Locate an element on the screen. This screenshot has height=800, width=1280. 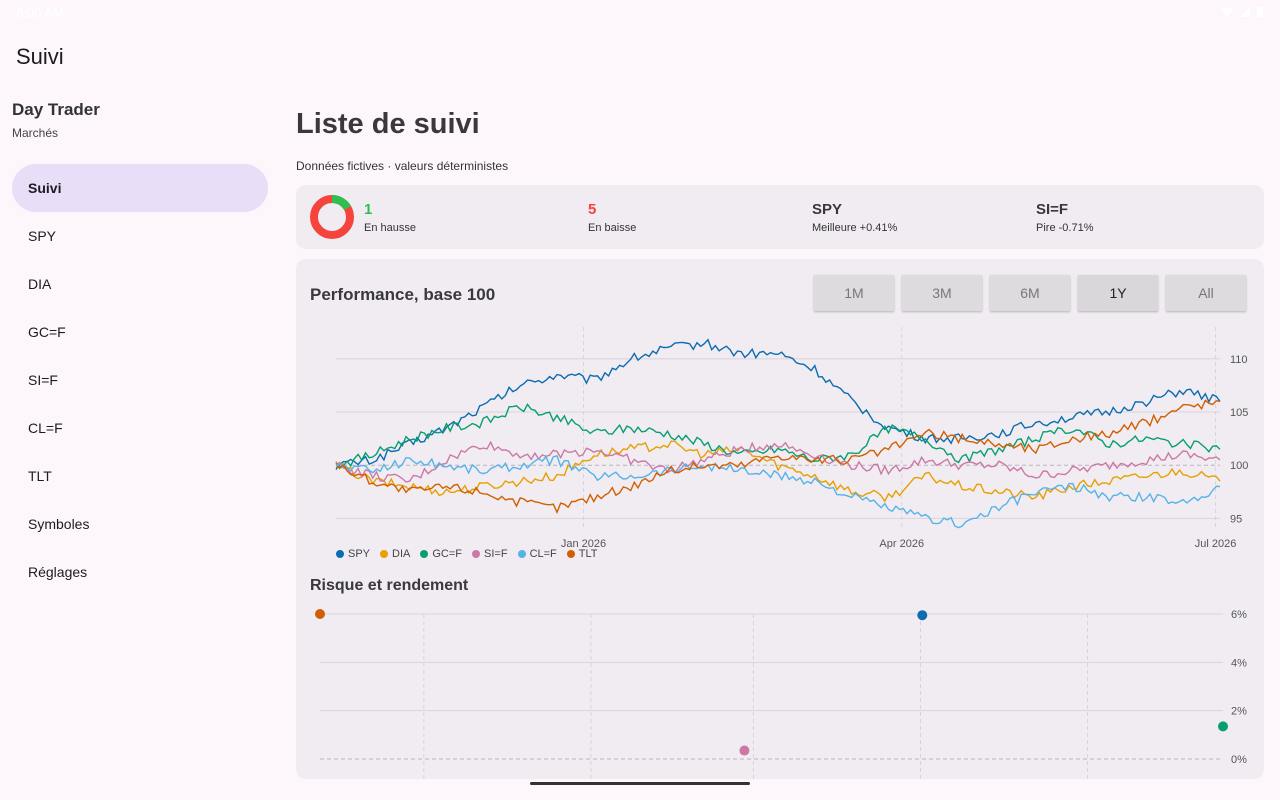
legend-label: GC=F is located at coordinates (447, 554).